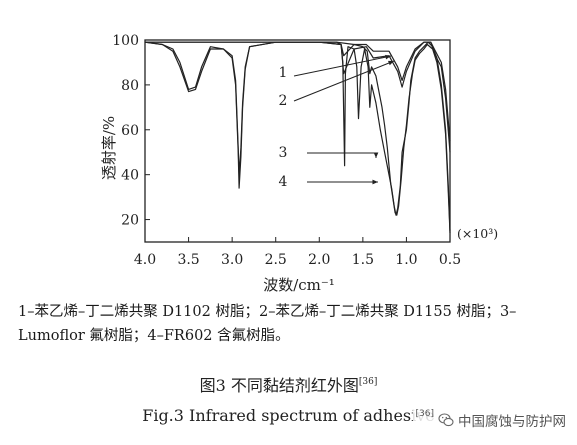 The width and height of the screenshot is (577, 445). What do you see at coordinates (319, 260) in the screenshot?
I see `x-tick-label: 2.0` at bounding box center [319, 260].